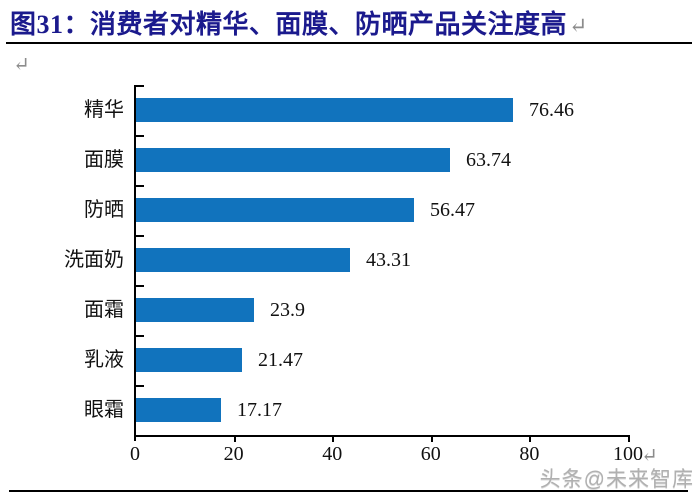  Describe the element at coordinates (104, 110) in the screenshot. I see `category-label: 精华` at that location.